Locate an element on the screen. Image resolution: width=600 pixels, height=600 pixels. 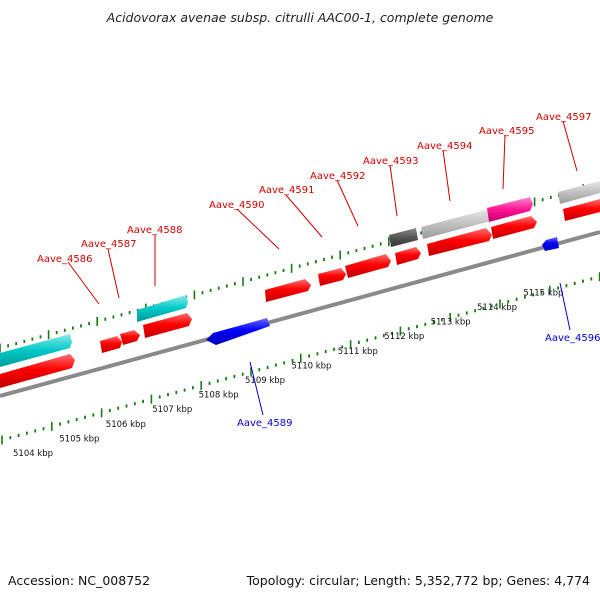
kbp-label: 5115 kbp is located at coordinates (543, 293).